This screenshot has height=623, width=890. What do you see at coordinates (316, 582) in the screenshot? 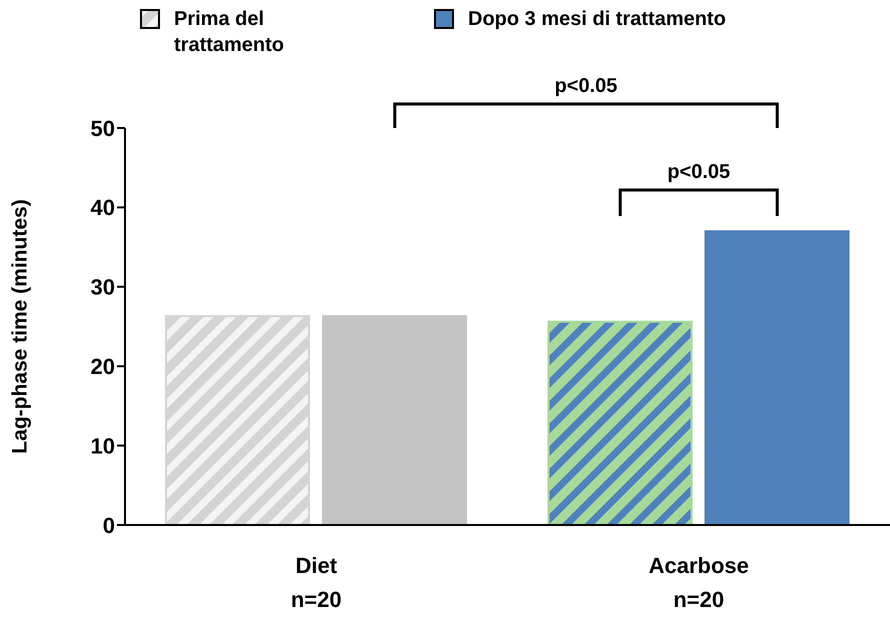
I see `x-tick-label: Diet n=20` at bounding box center [316, 582].